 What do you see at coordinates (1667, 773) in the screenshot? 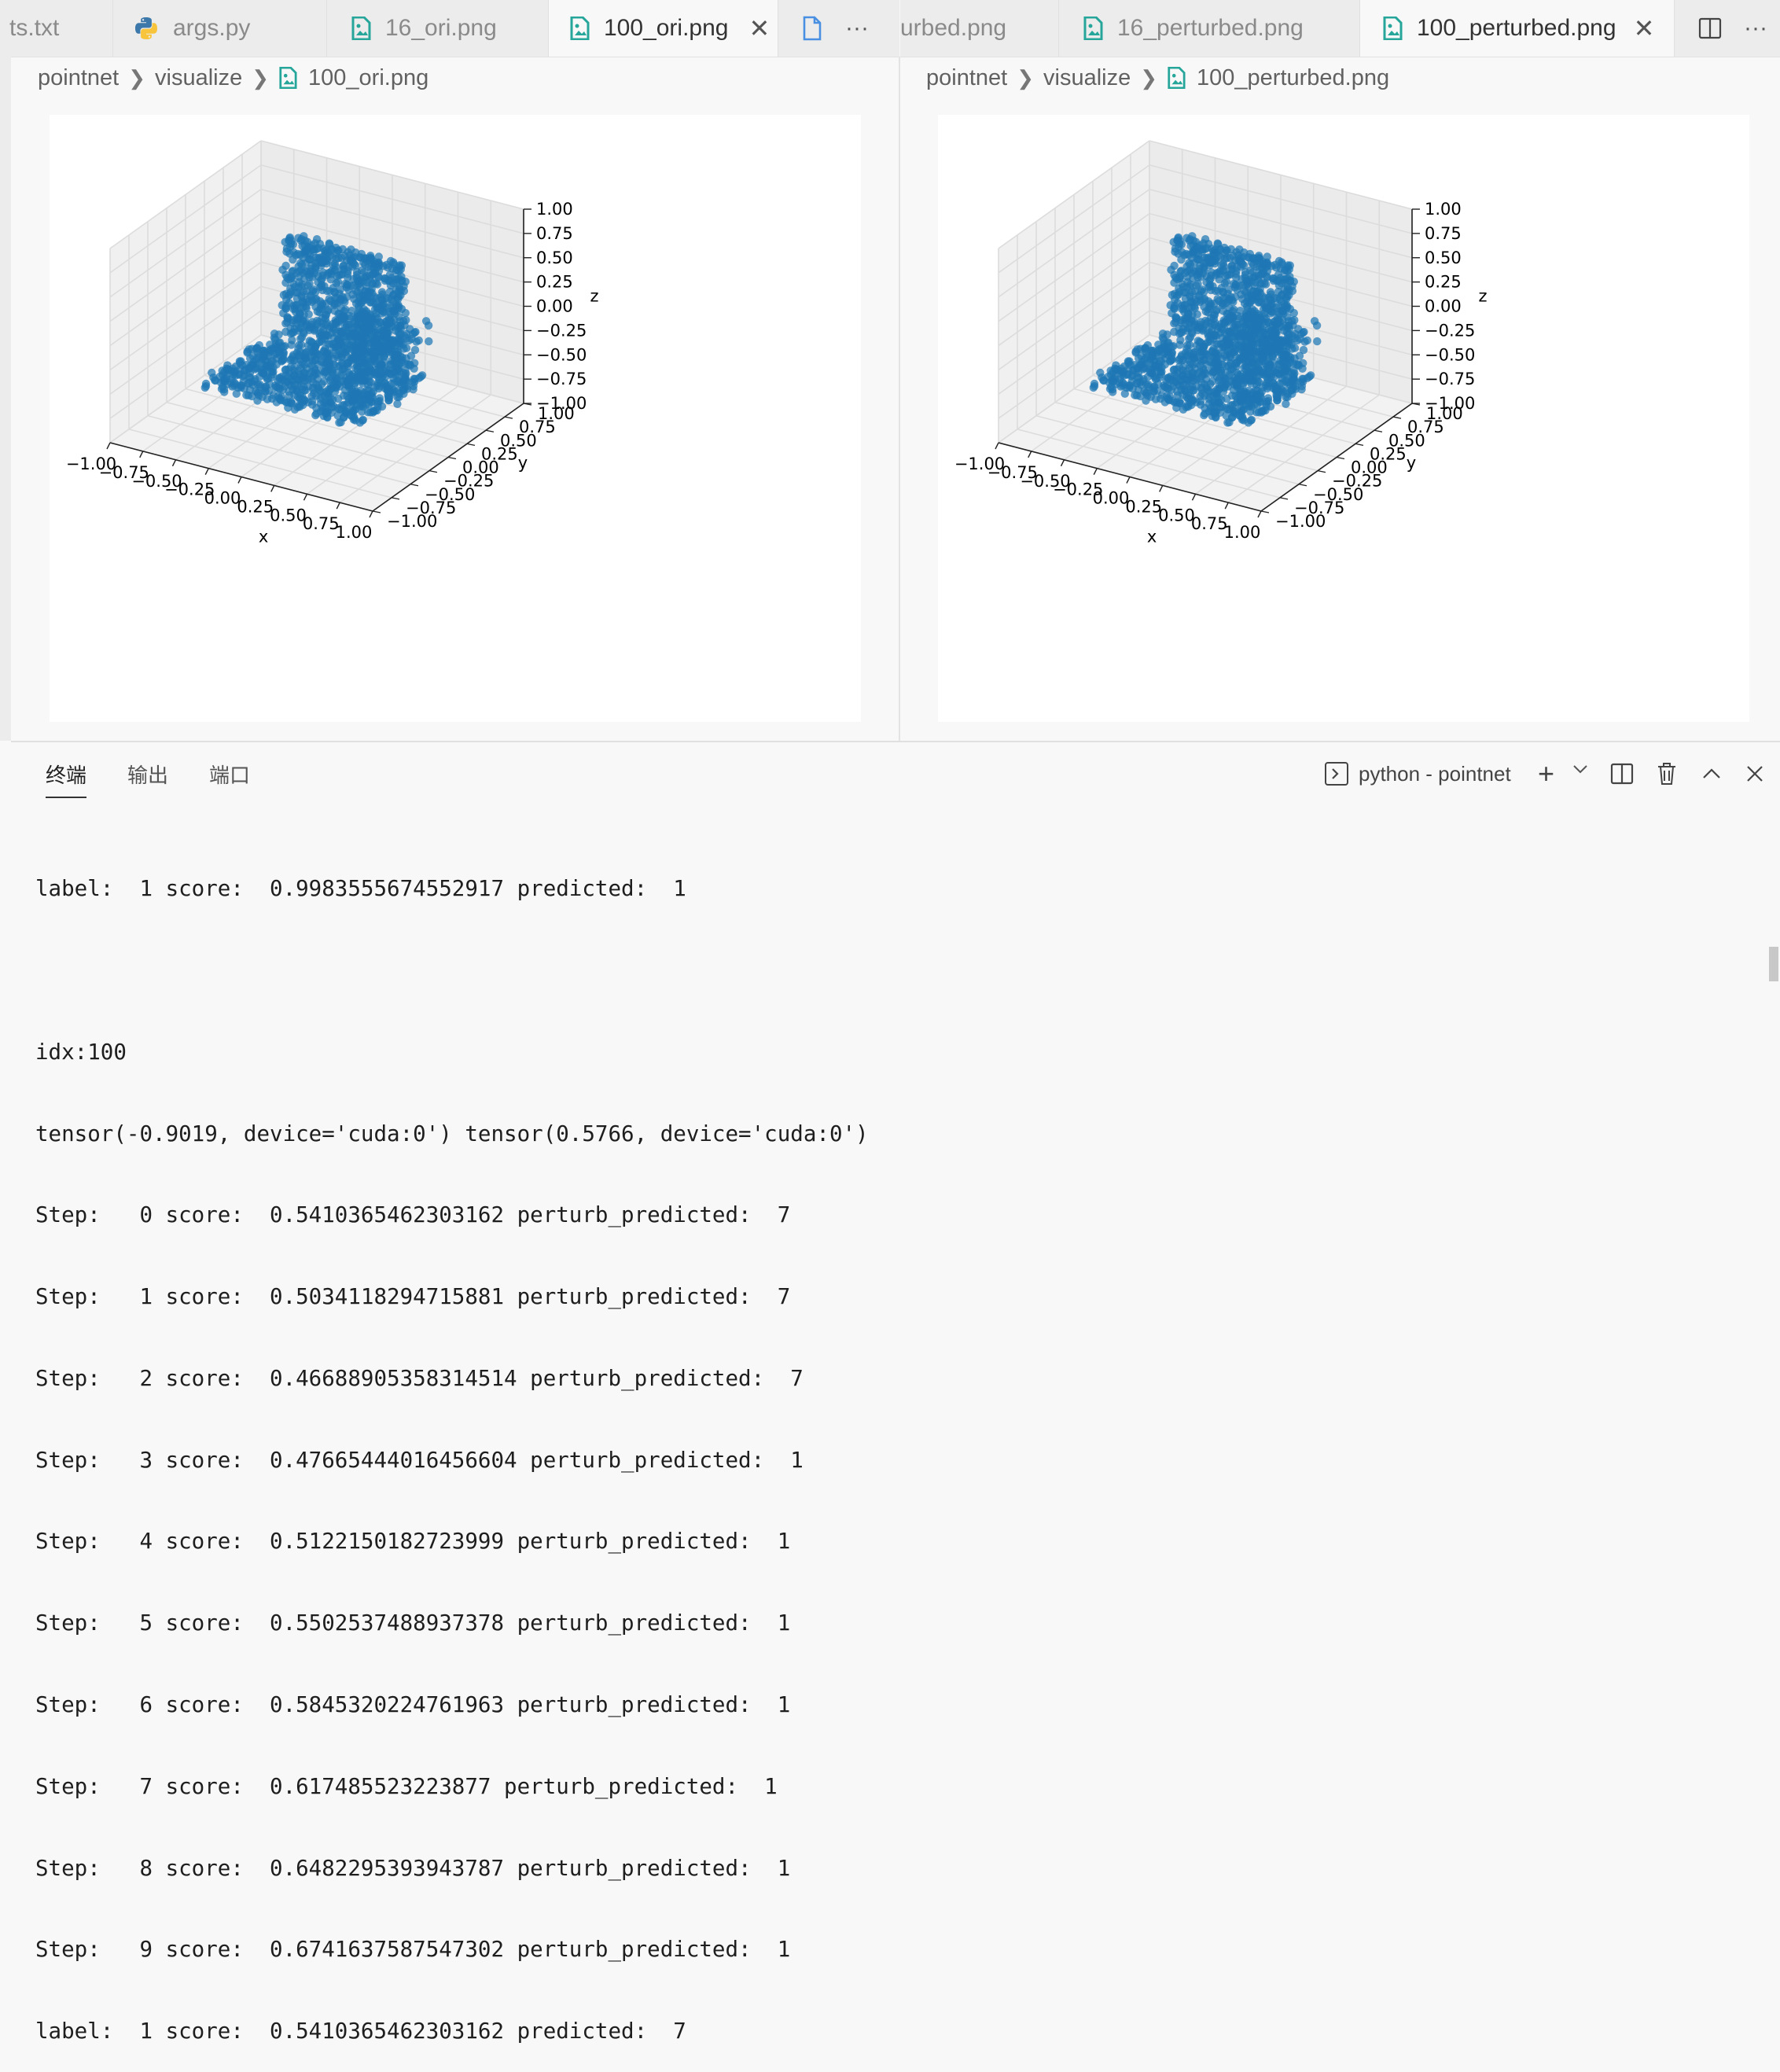
I see `trash-icon` at bounding box center [1667, 773].